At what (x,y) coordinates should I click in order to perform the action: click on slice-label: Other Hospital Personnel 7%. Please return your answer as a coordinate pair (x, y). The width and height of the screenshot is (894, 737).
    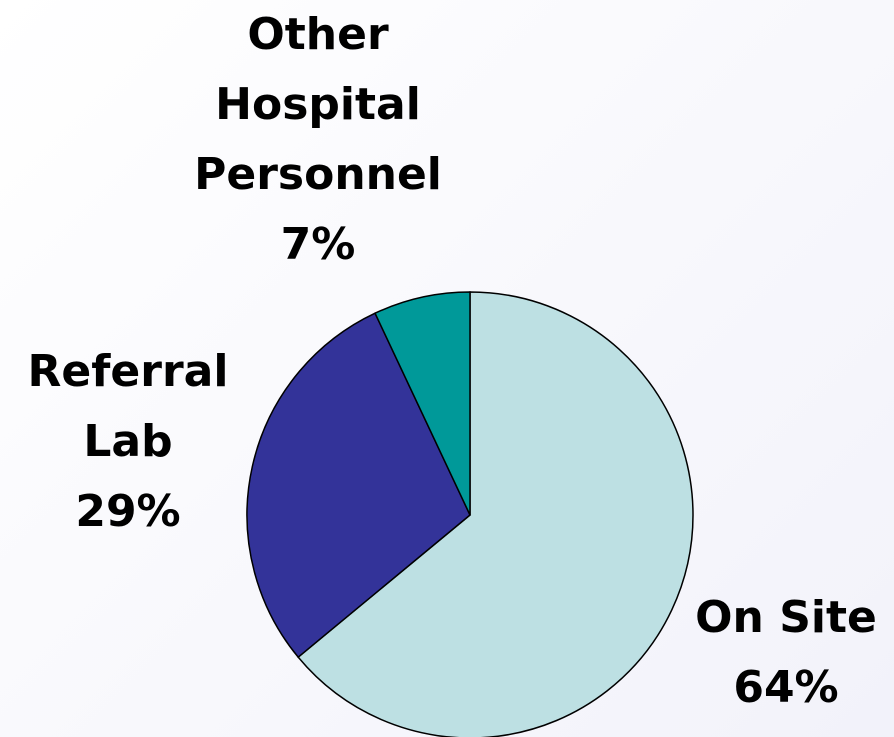
    Looking at the image, I should click on (318, 140).